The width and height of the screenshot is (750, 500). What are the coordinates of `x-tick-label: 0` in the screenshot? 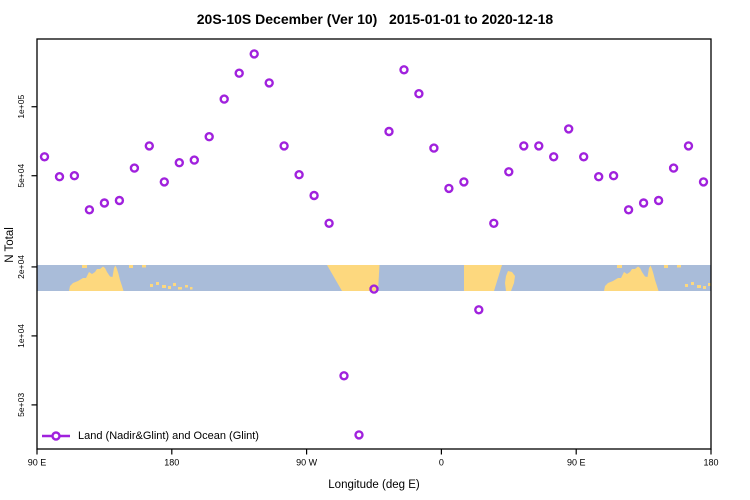 It's located at (441, 463).